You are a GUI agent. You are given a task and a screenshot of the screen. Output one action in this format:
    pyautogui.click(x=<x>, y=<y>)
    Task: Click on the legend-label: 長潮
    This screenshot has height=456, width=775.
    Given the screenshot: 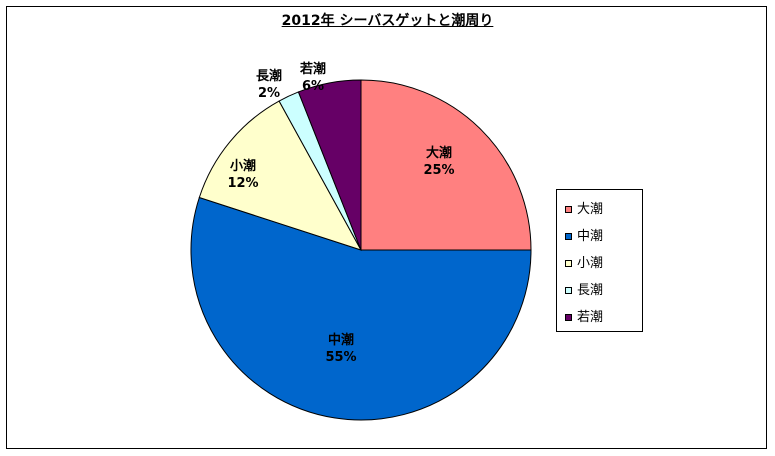 What is the action you would take?
    pyautogui.click(x=590, y=290)
    